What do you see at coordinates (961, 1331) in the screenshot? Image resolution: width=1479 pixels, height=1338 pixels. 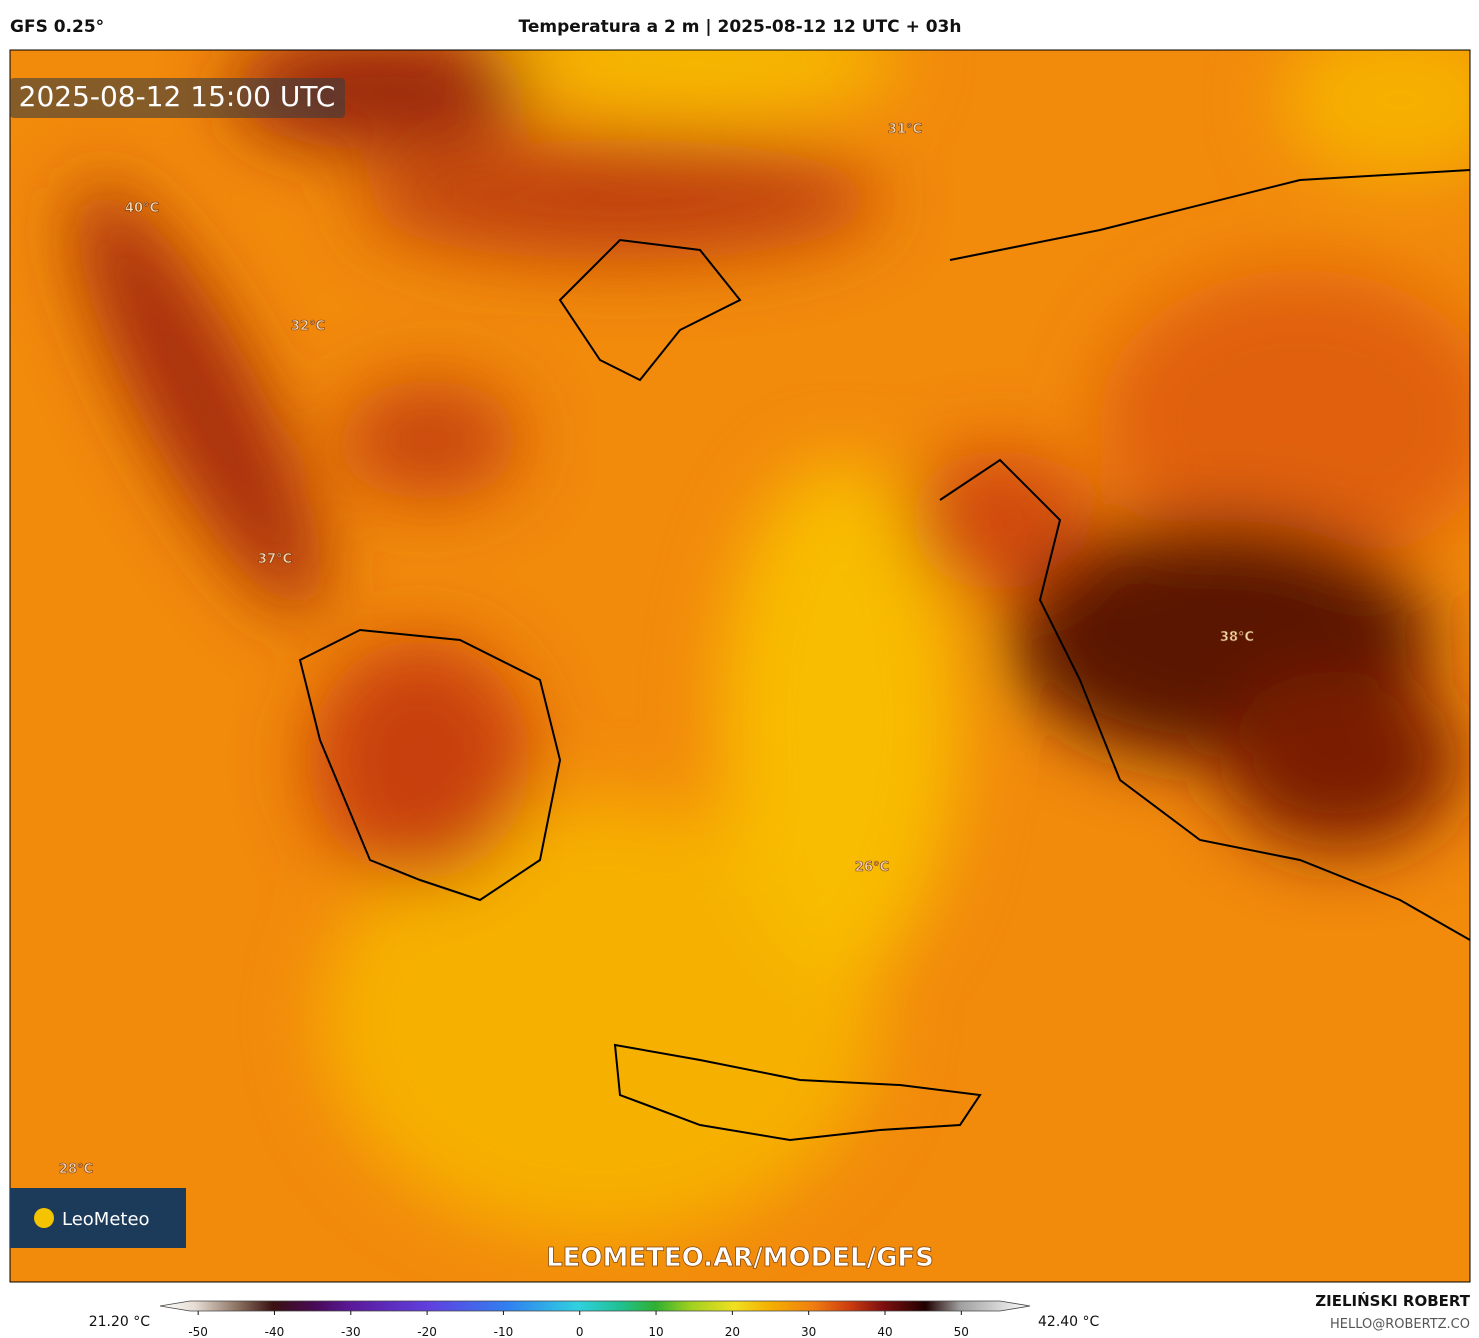 I see `colorbar-tick-label: 50` at bounding box center [961, 1331].